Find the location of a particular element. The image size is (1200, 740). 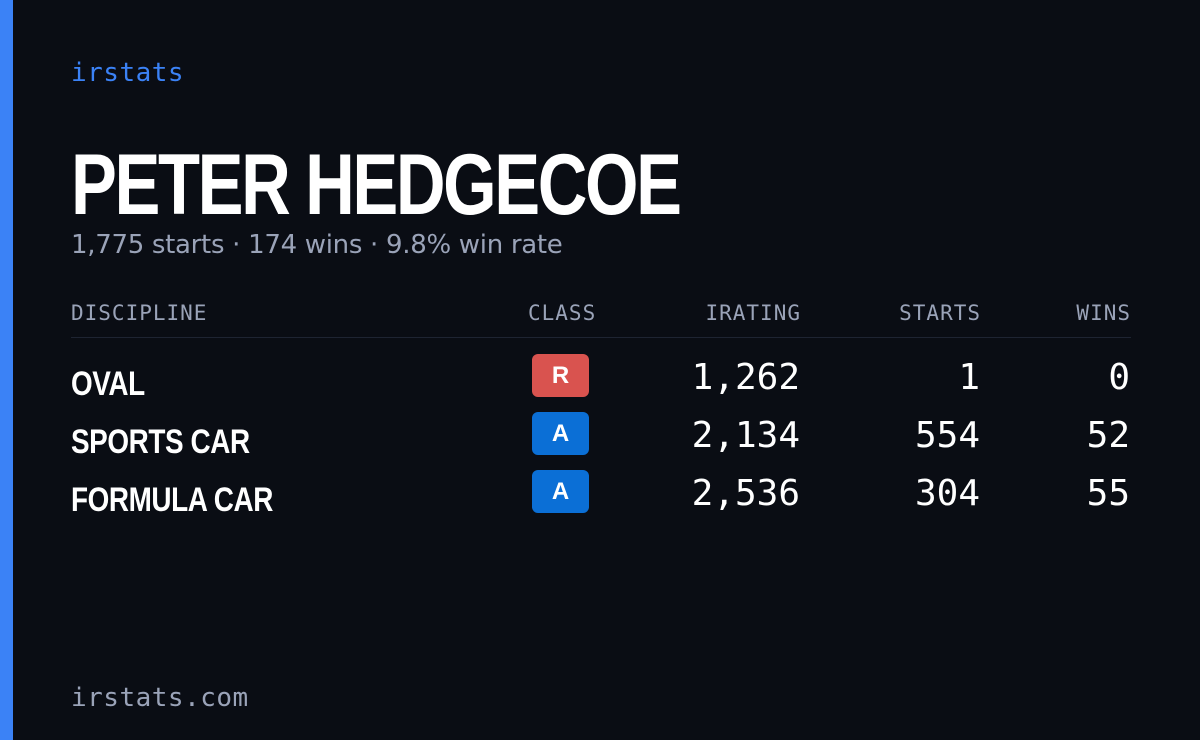

column-header-discipline: DISCIPLINE is located at coordinates (139, 313).